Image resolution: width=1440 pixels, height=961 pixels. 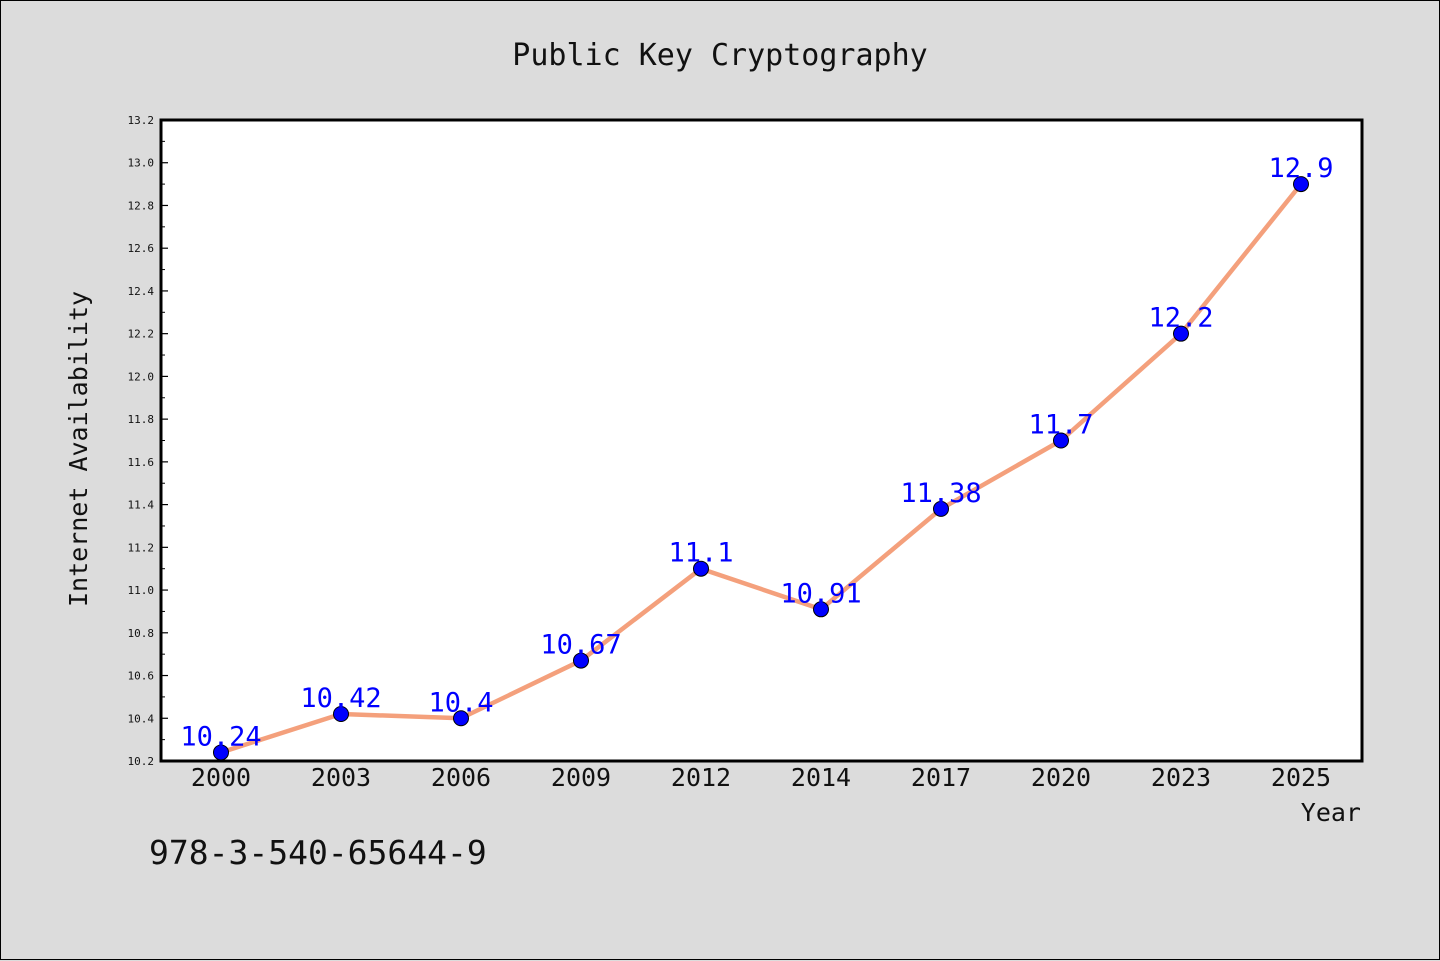 I want to click on x-tick-label: 2000, so click(x=221, y=777).